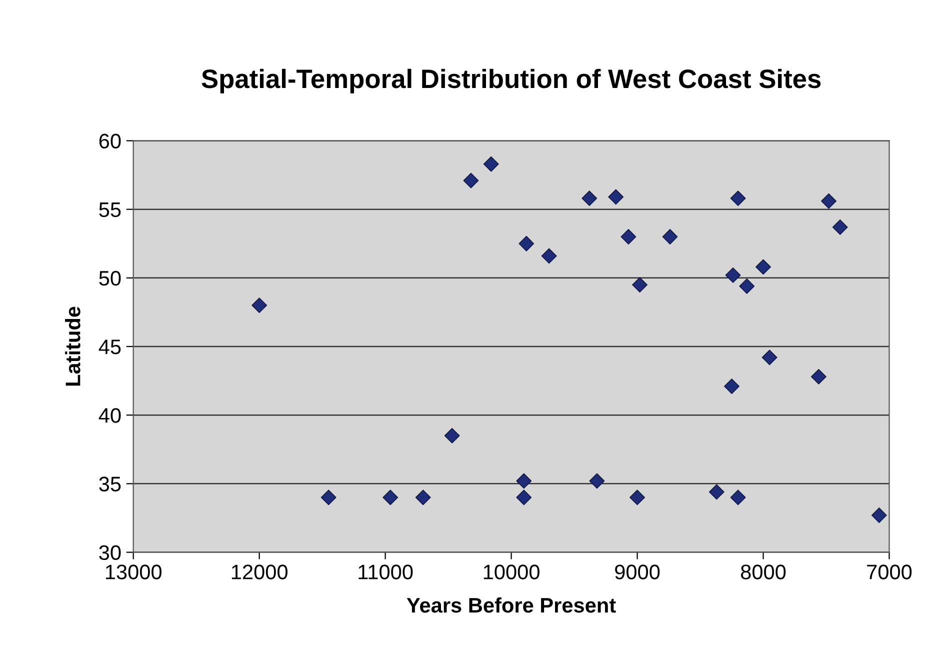 The image size is (939, 667). What do you see at coordinates (512, 572) in the screenshot?
I see `x-tick-label: 10000` at bounding box center [512, 572].